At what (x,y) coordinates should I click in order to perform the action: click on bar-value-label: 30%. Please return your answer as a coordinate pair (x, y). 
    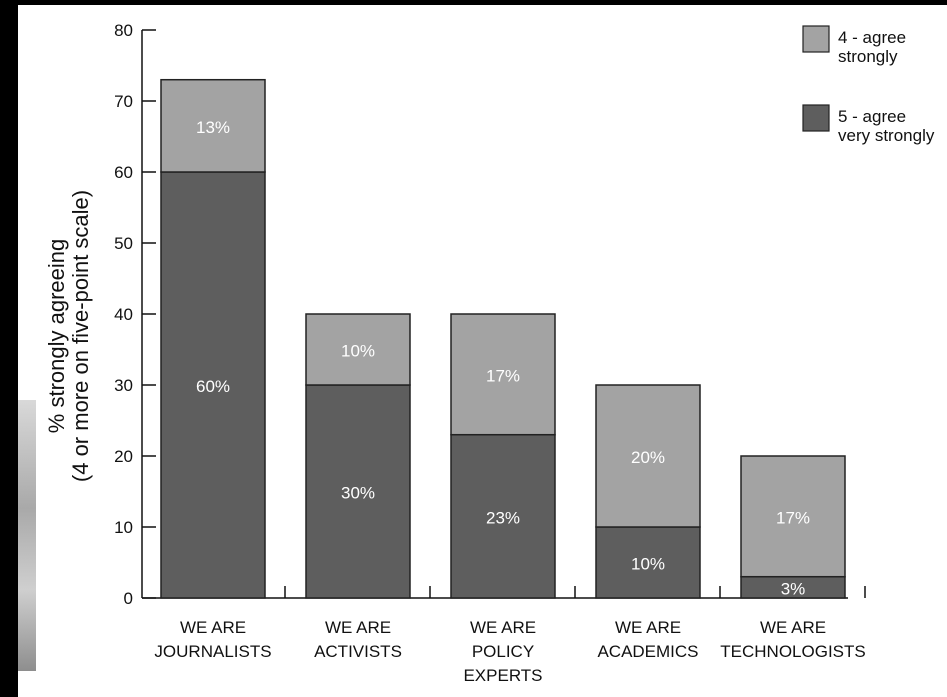
    Looking at the image, I should click on (358, 493).